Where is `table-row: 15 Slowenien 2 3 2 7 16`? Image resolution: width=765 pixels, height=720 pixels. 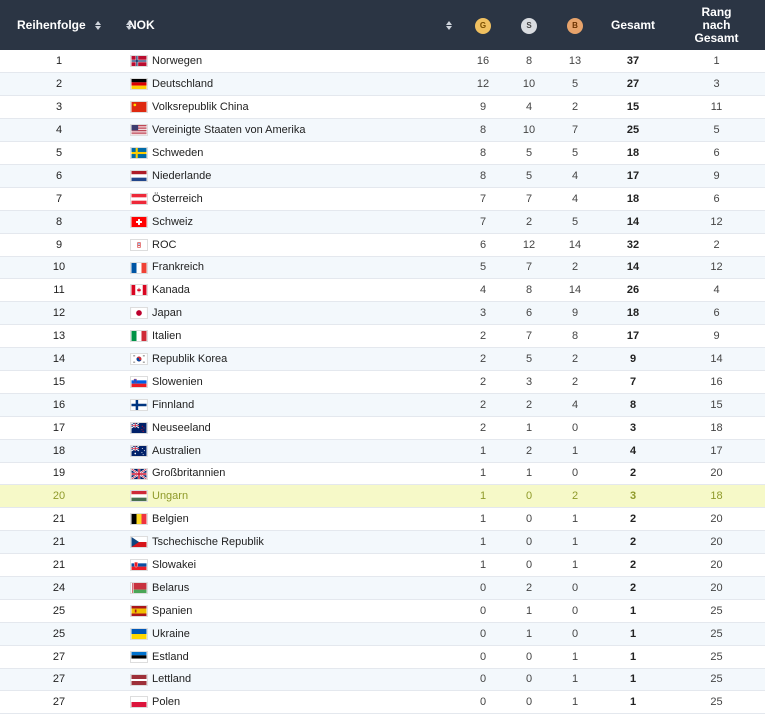
table-row: 15 Slowenien 2 3 2 7 16 is located at coordinates (382, 382).